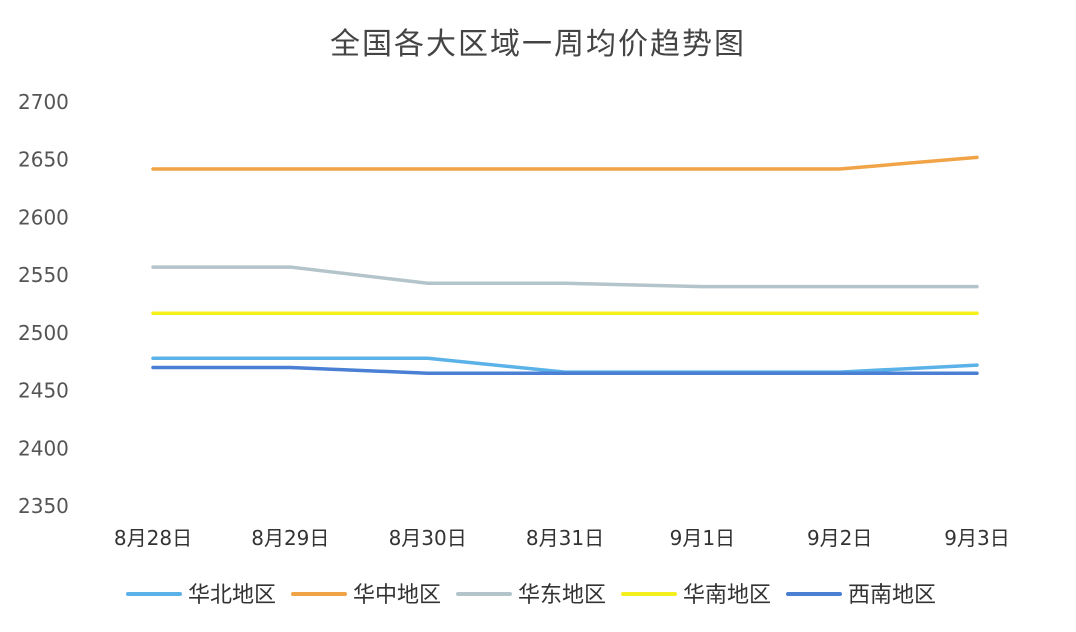 The width and height of the screenshot is (1076, 632). I want to click on x-axis-ticks: 8月28日 8月29日 8月30日 8月31日 9月1日 9月2日 9月3日, so click(562, 538).